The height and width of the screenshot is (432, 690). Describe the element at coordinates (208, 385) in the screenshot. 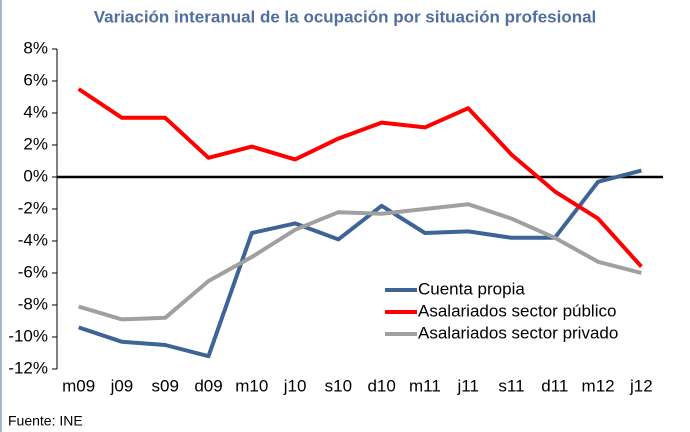

I see `x-tick-label: d09` at that location.